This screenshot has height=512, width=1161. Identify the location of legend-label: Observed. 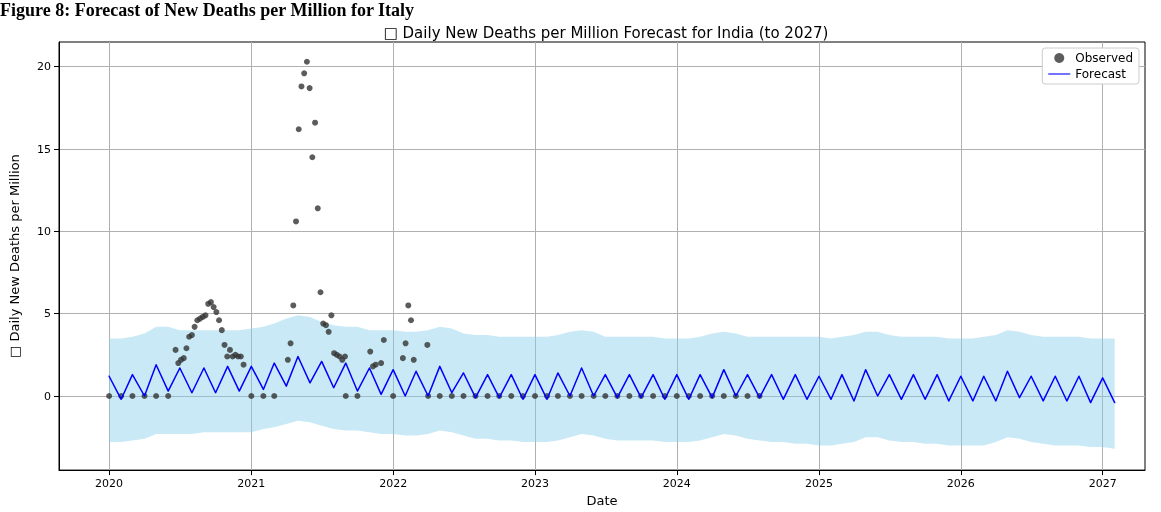
(1104, 58).